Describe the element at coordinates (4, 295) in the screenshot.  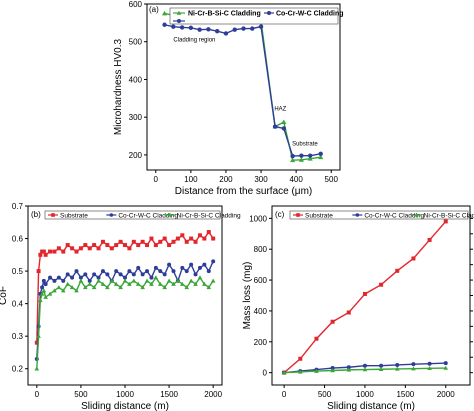
I see `y-axis-title: CoF` at that location.